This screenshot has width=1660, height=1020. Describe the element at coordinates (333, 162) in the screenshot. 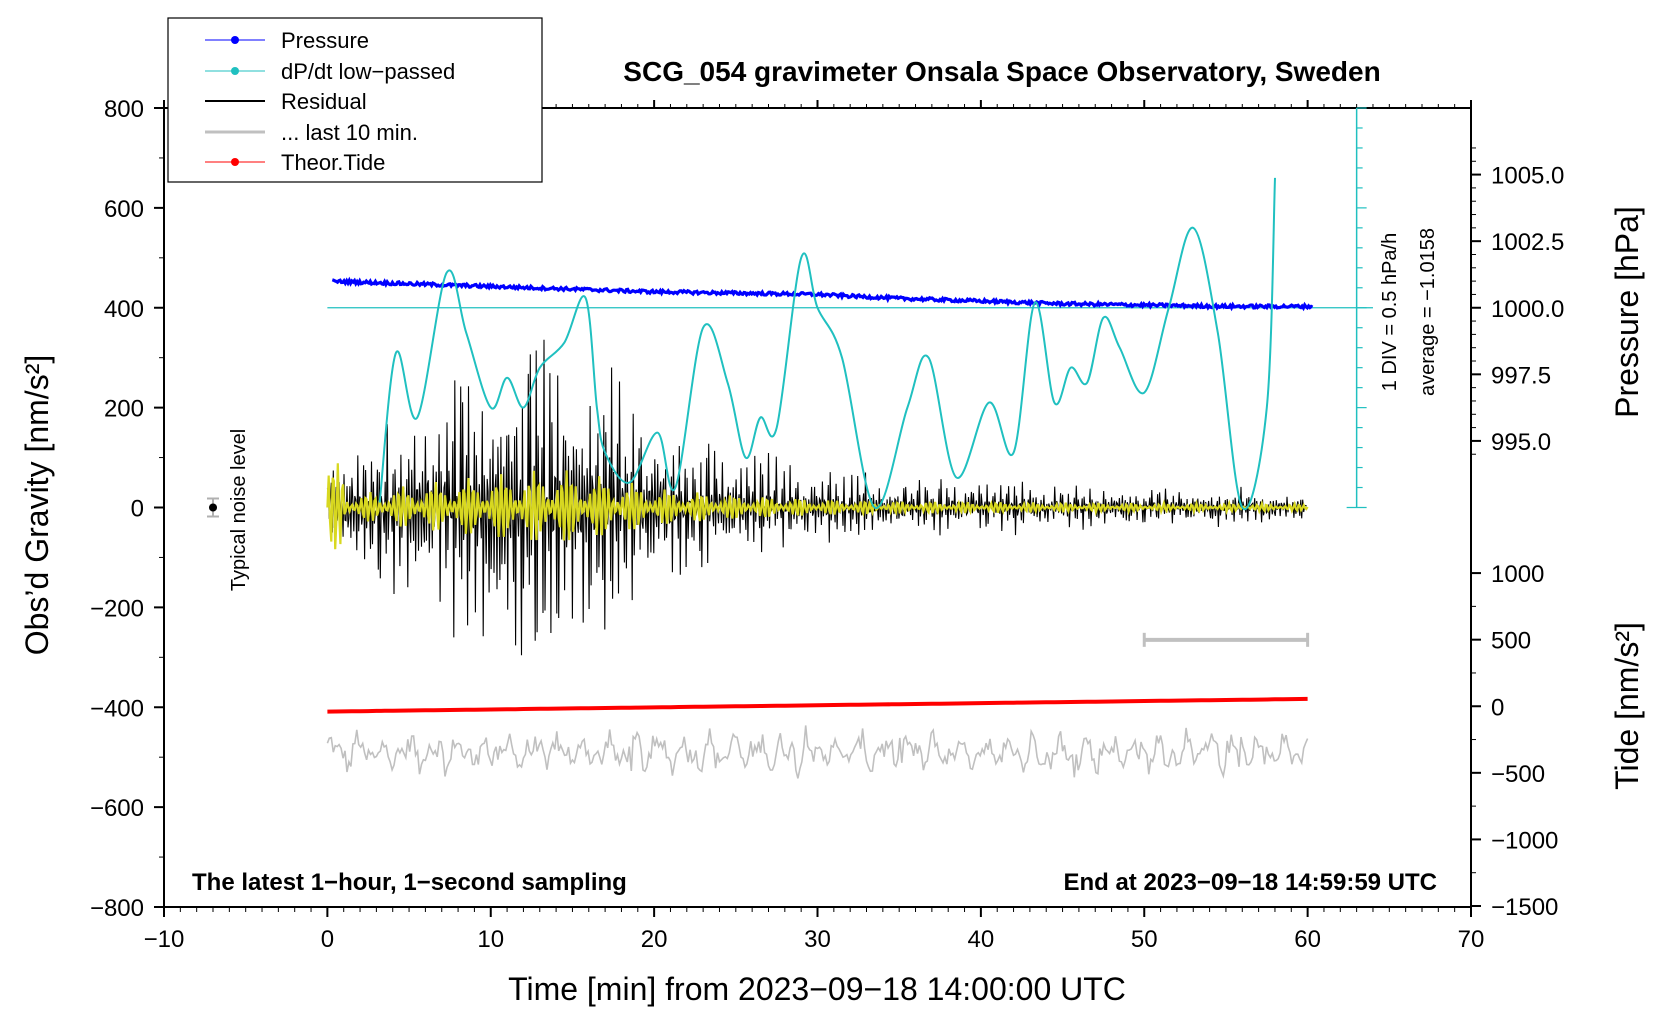

I see `legend-label-tide: Theor.Tide` at that location.